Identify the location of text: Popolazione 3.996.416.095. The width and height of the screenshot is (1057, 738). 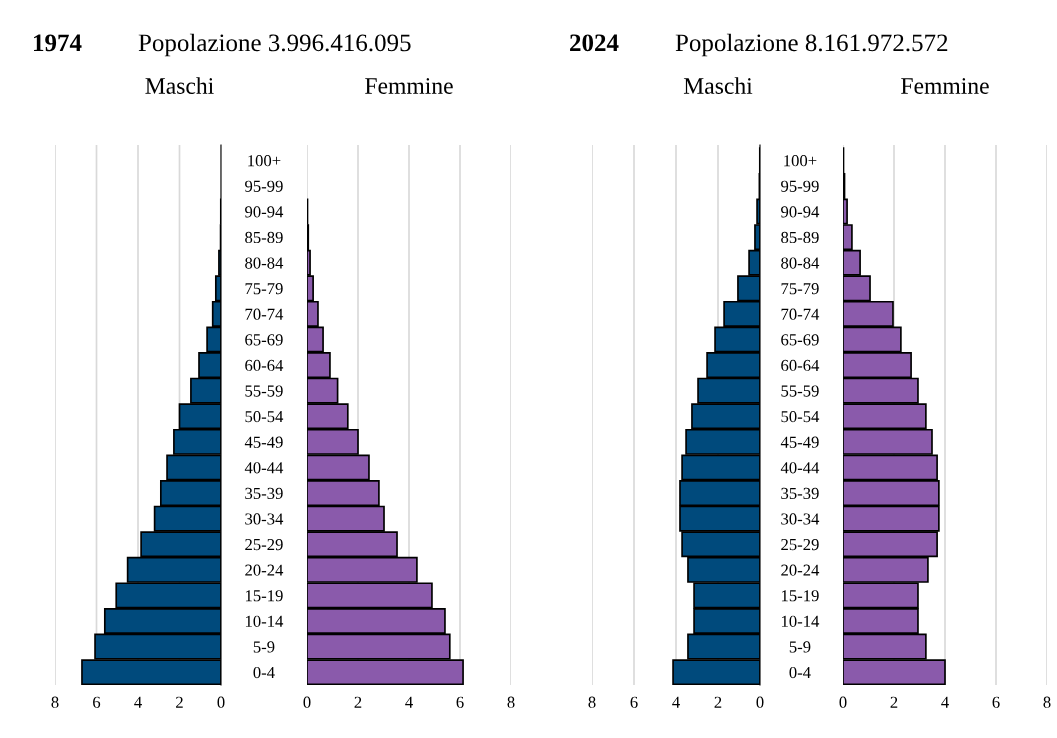
(274, 45).